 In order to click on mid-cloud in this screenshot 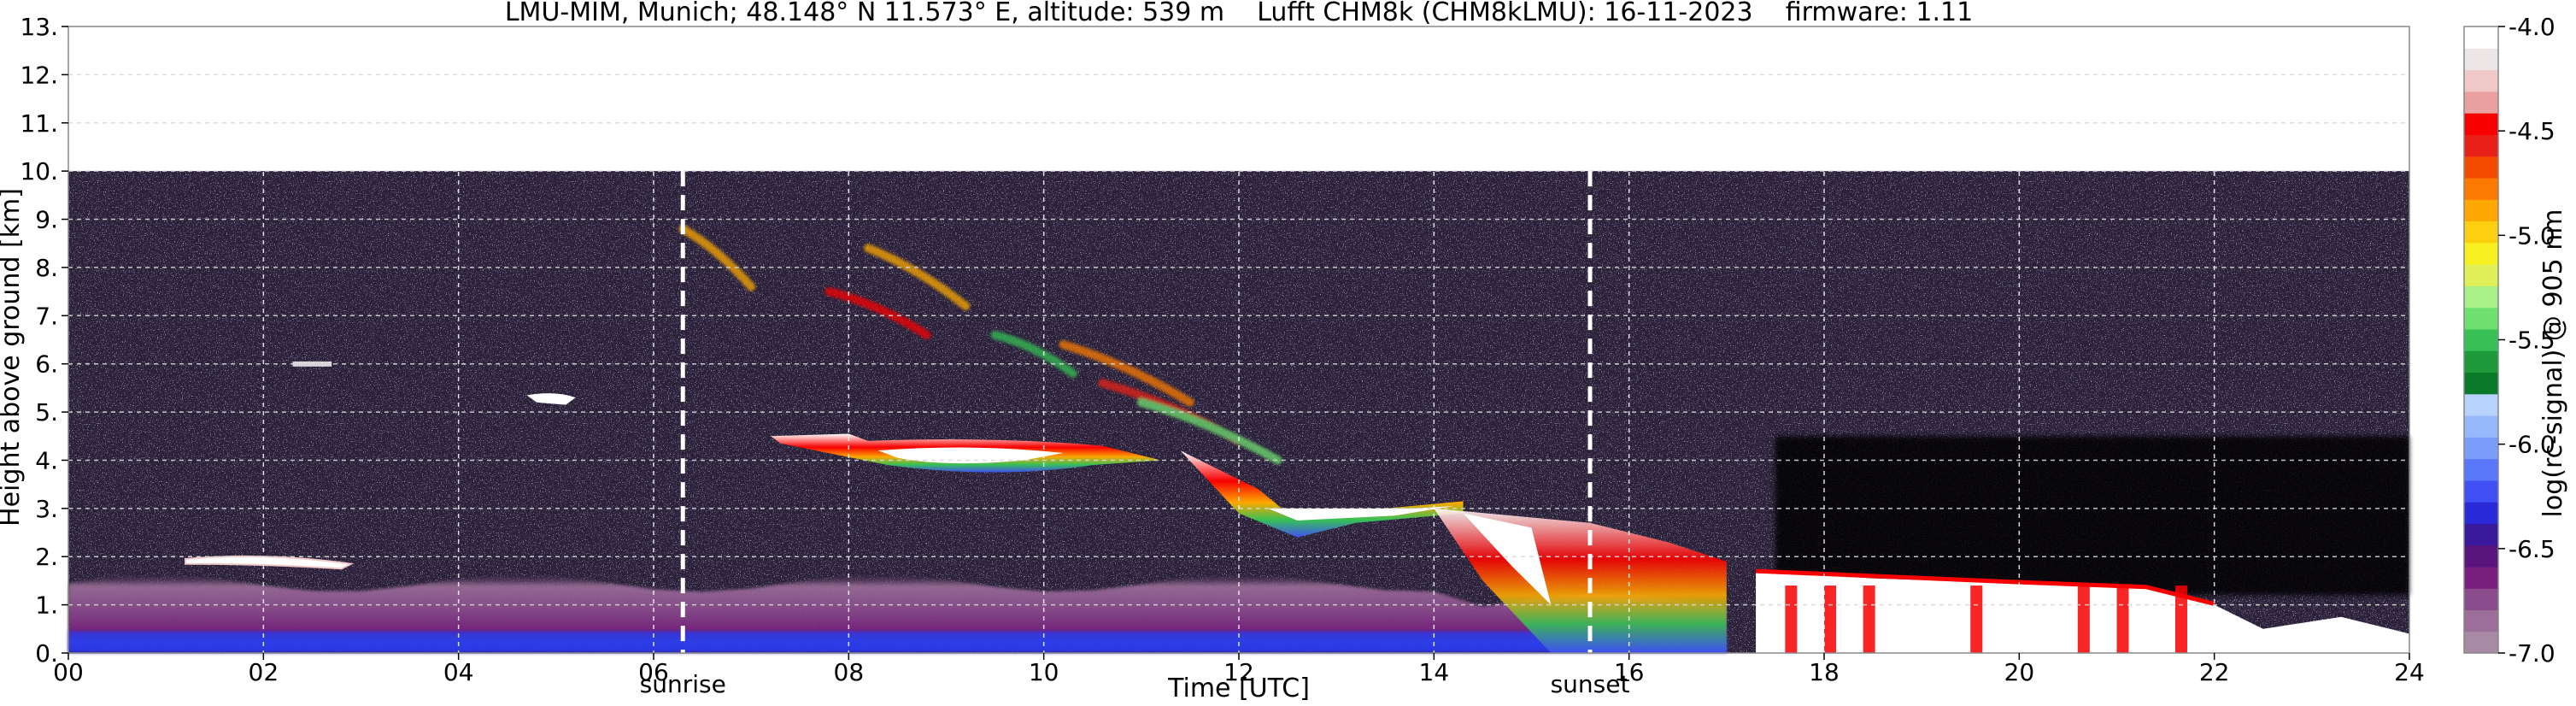, I will do `click(551, 399)`.